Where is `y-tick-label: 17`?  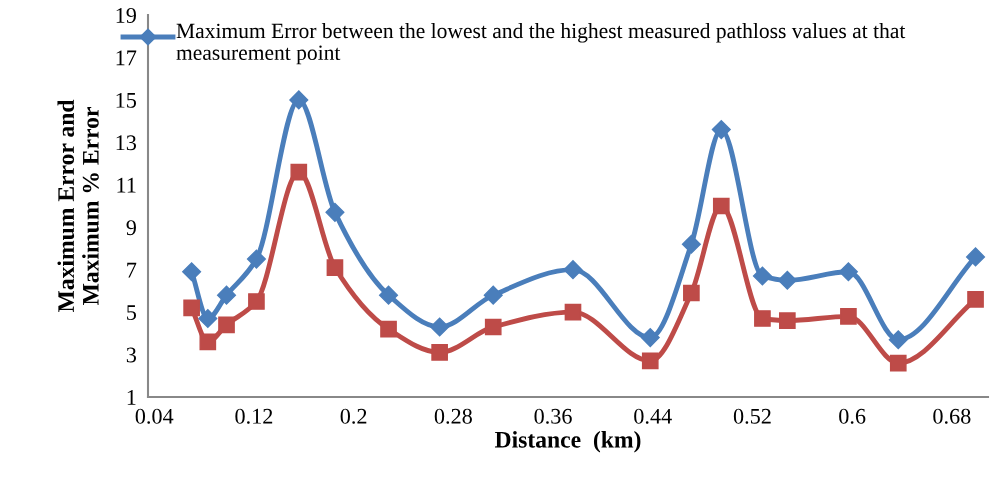 y-tick-label: 17 is located at coordinates (126, 58).